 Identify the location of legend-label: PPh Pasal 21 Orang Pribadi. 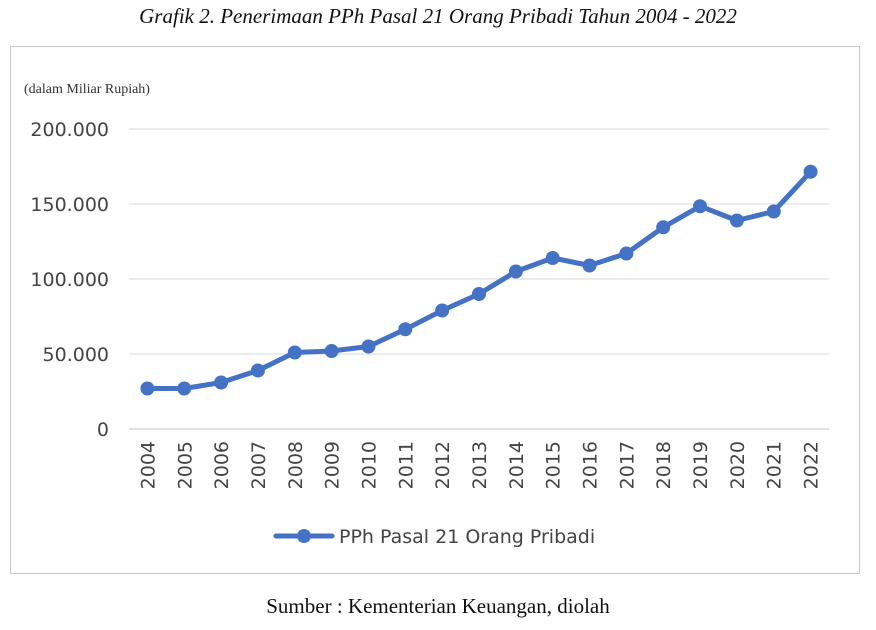
(467, 537).